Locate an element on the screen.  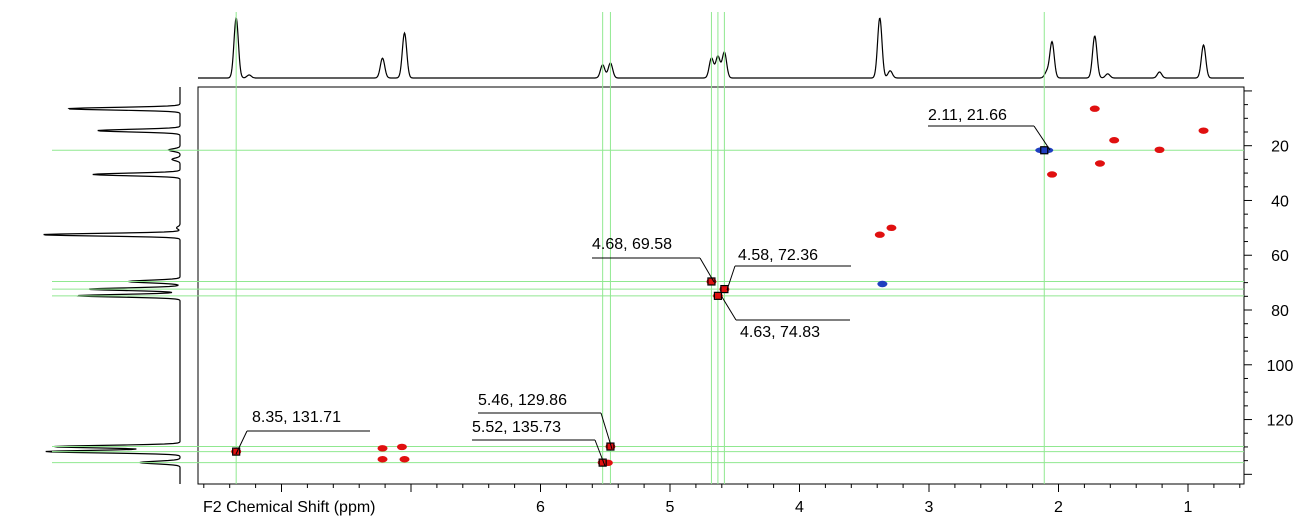
y-tick-label: 120 is located at coordinates (1280, 421).